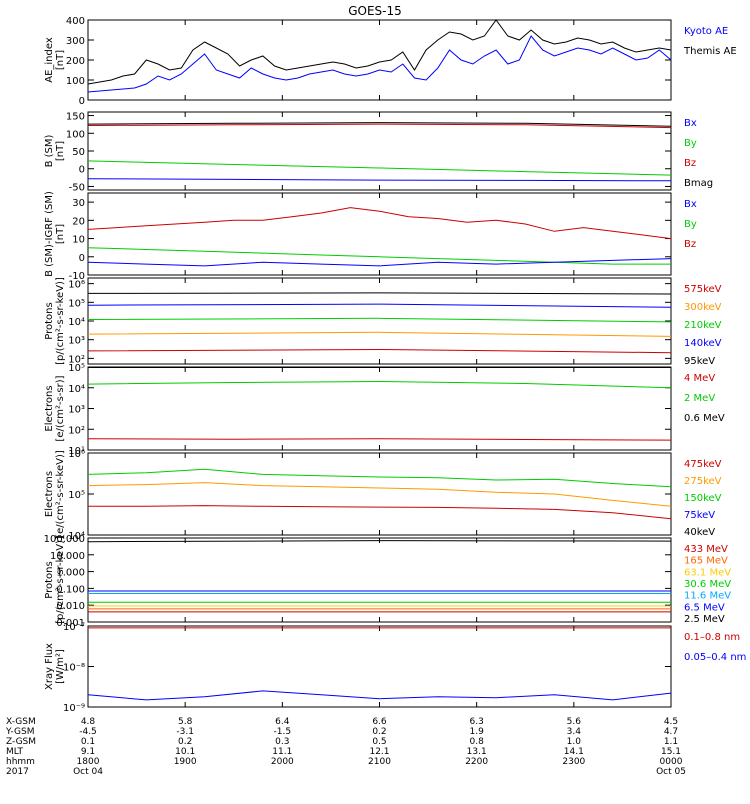 The height and width of the screenshot is (804, 750). Describe the element at coordinates (78, 203) in the screenshot. I see `y-tick-label: 30` at that location.